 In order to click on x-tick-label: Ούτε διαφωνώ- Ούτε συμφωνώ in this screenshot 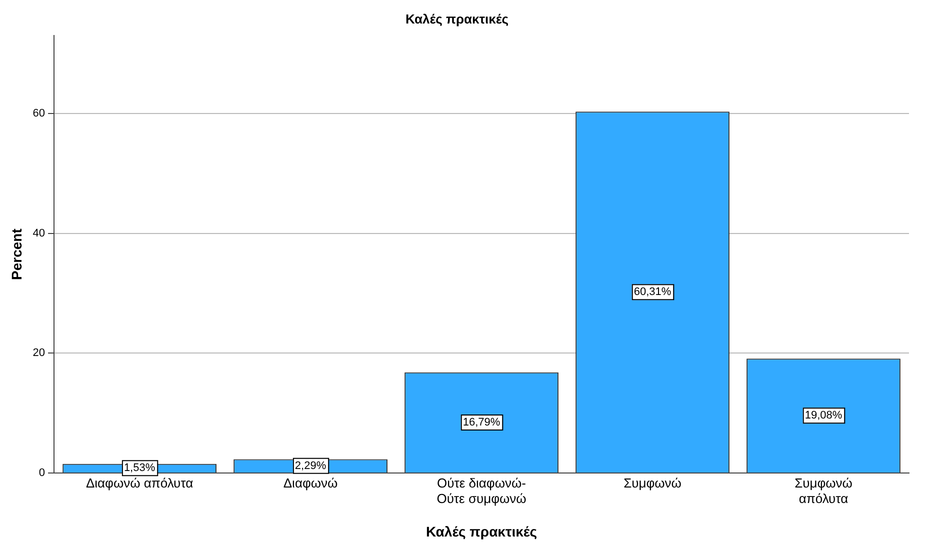, I will do `click(481, 490)`.